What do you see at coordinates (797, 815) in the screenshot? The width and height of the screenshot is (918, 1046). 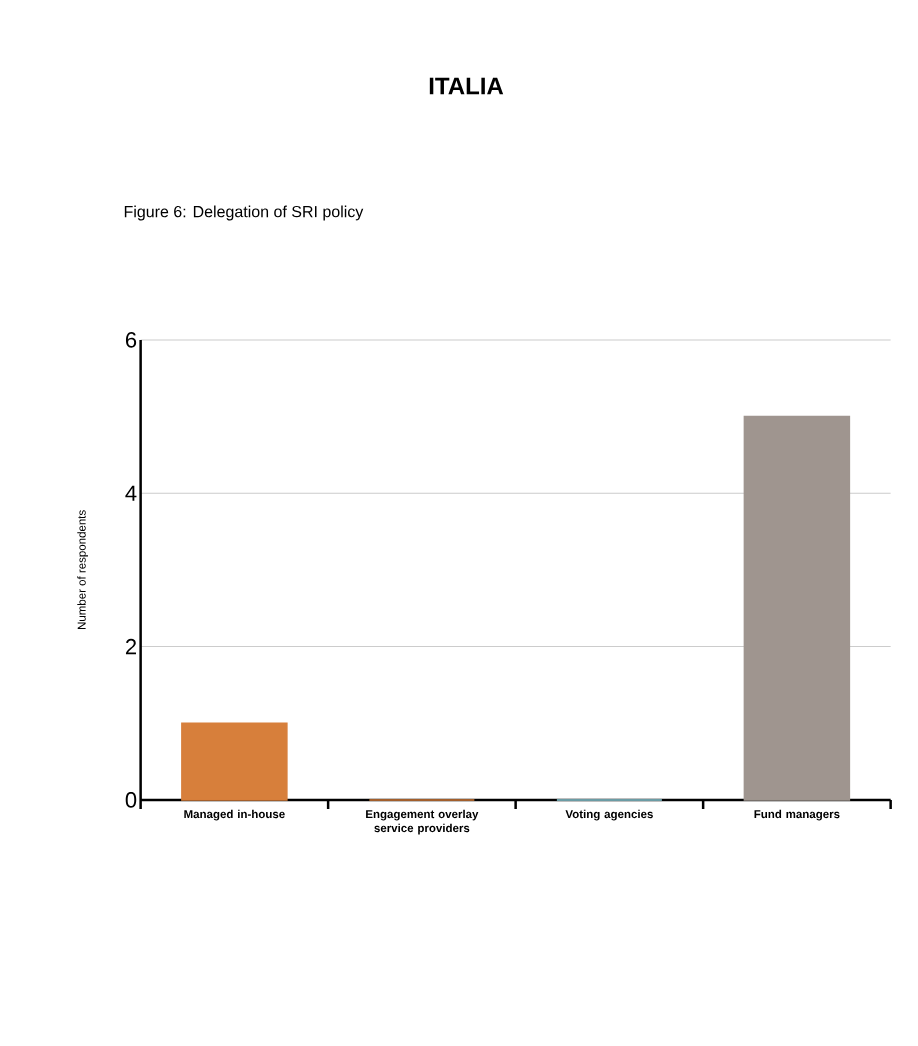 I see `x-tick-label: Fund managers` at bounding box center [797, 815].